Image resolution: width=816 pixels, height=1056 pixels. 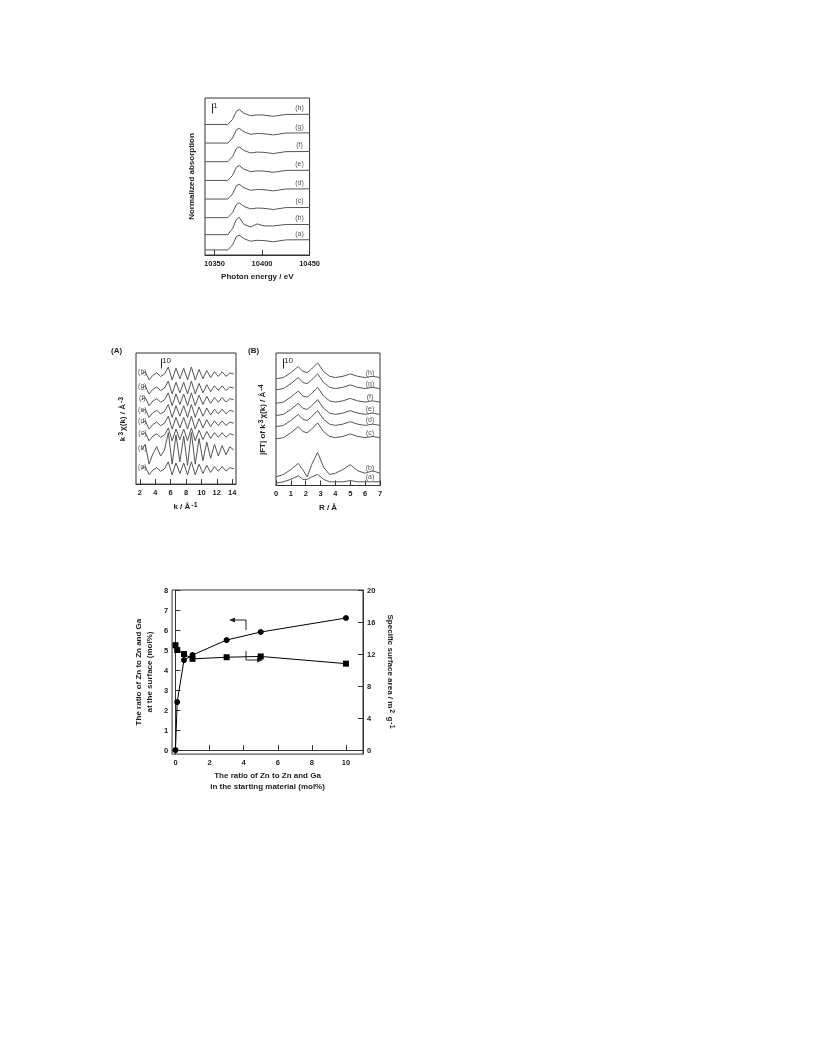 What do you see at coordinates (215, 105) in the screenshot?
I see `text: 1` at bounding box center [215, 105].